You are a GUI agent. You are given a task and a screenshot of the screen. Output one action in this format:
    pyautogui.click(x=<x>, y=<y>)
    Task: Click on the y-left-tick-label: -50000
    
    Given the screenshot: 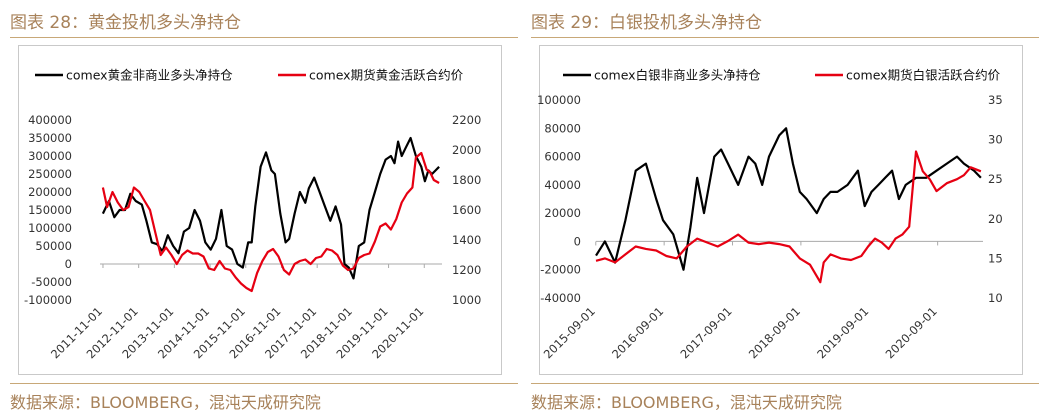 What is the action you would take?
    pyautogui.click(x=51, y=282)
    